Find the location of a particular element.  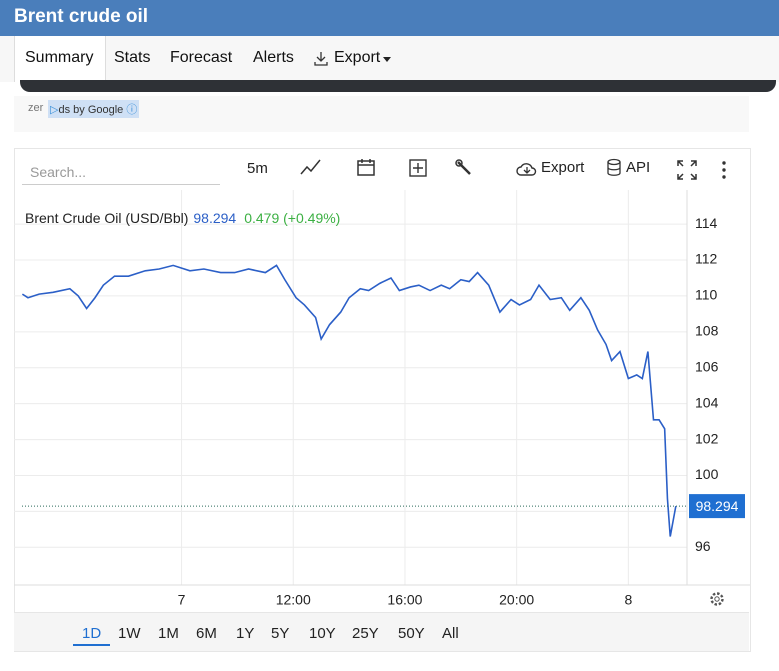

gear-ring is located at coordinates (717, 599).